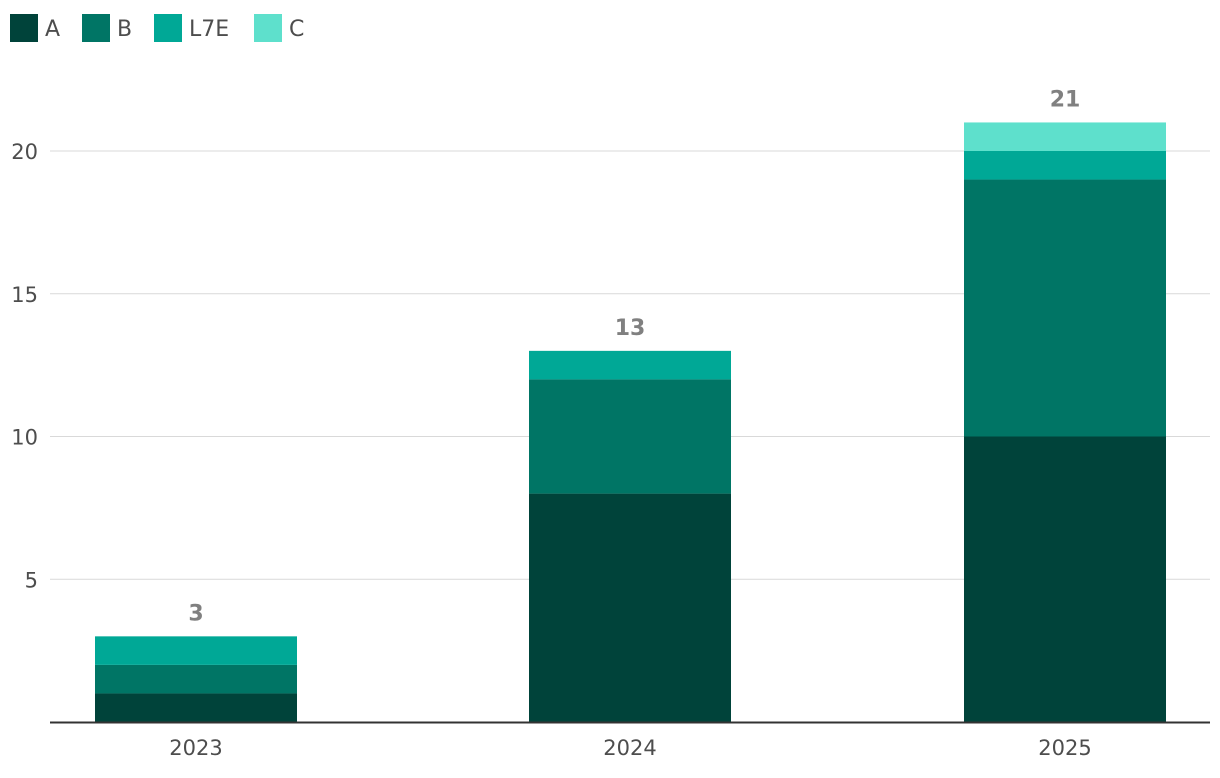 Image resolution: width=1220 pixels, height=778 pixels. Describe the element at coordinates (52, 29) in the screenshot. I see `legend-label-a: A` at that location.